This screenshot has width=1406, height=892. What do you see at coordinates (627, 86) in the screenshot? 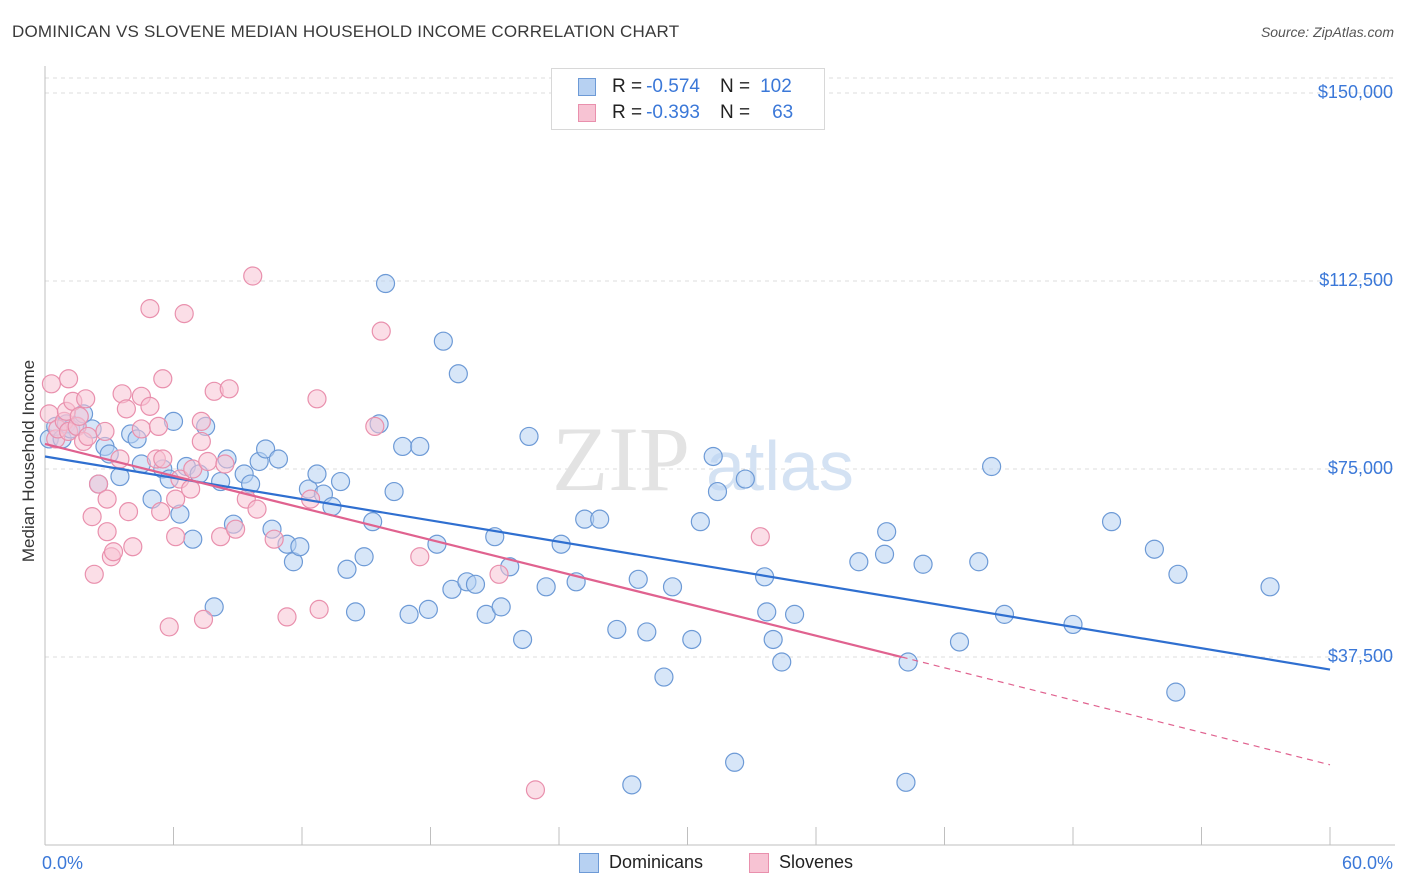
I see `r-label: R =` at bounding box center [627, 86].